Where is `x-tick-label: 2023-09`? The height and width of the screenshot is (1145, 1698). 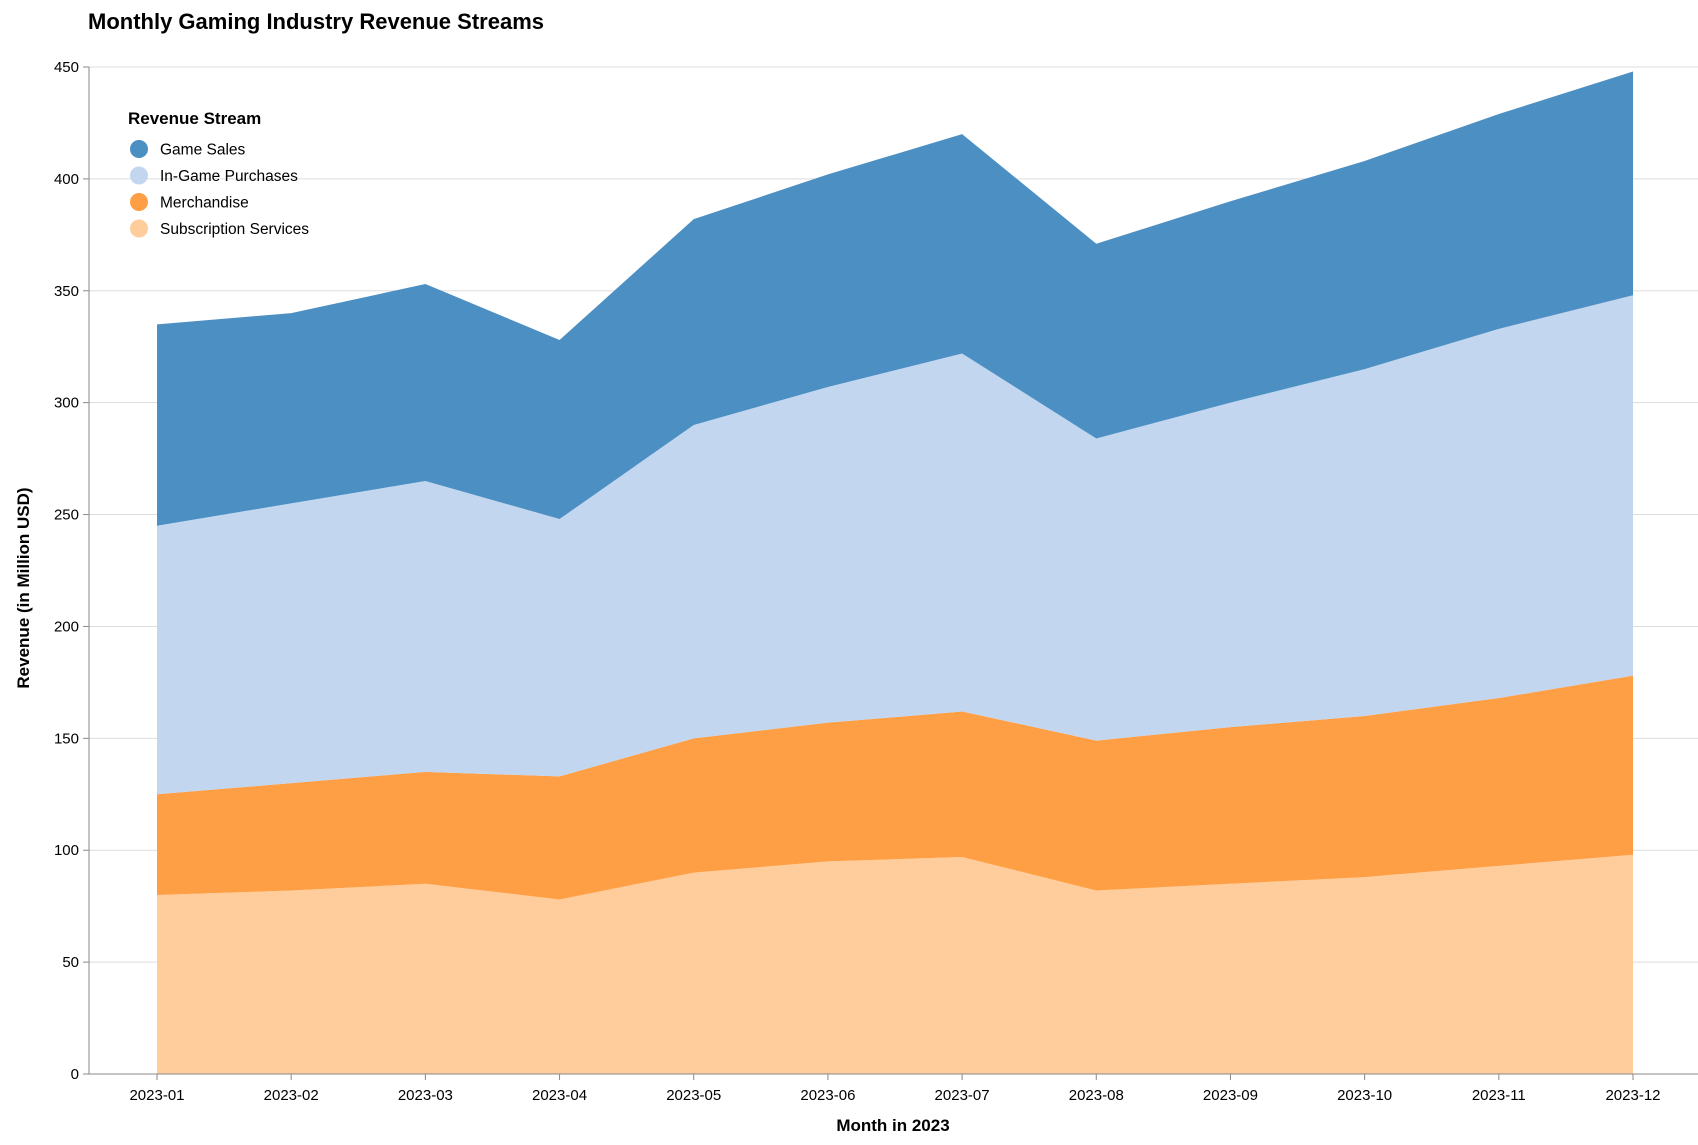
x-tick-label: 2023-09 is located at coordinates (1230, 1095).